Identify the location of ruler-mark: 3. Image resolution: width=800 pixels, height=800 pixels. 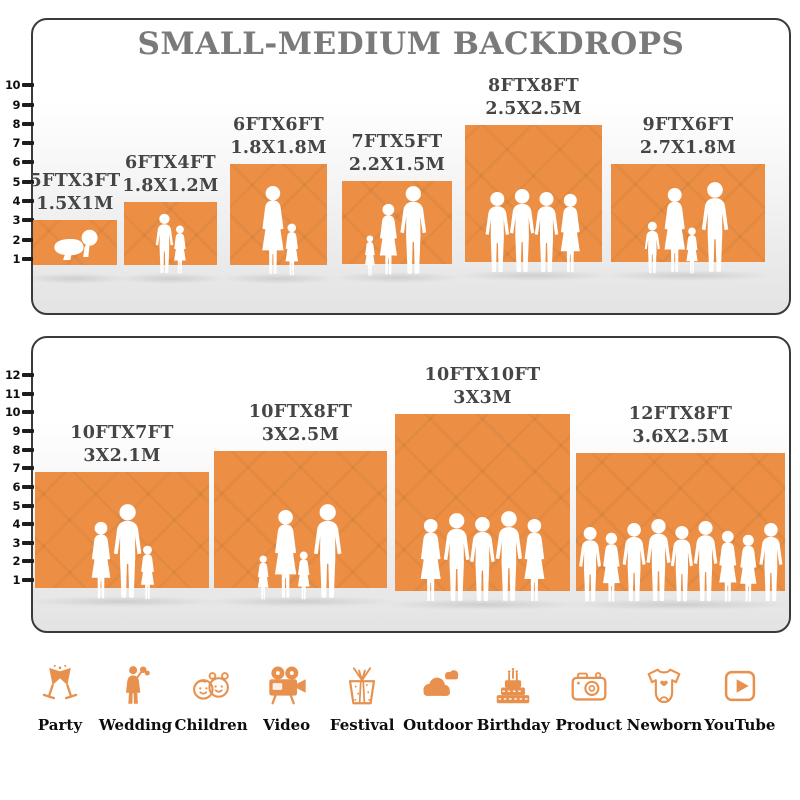
(18, 543).